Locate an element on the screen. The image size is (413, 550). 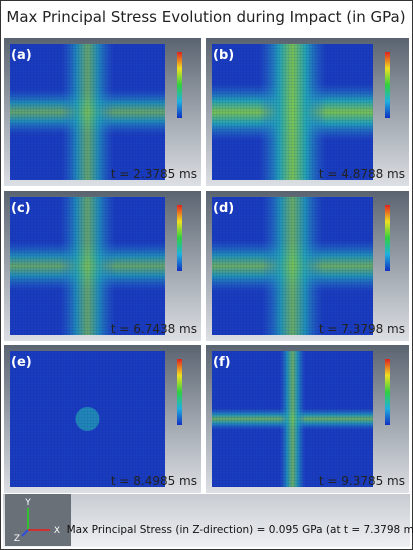
triad-x-label: X is located at coordinates (57, 531).